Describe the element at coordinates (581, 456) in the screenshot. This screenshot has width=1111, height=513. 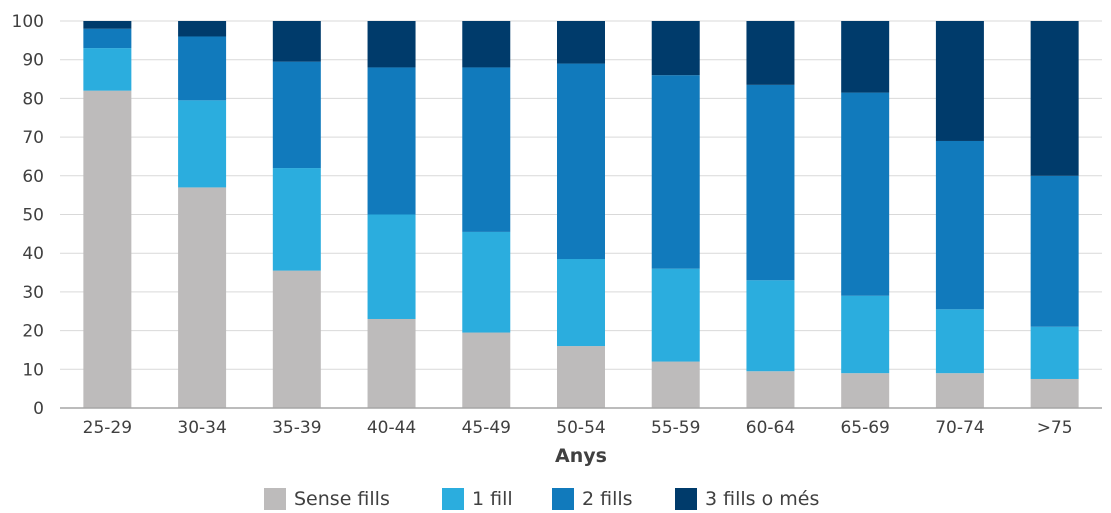
I see `x-axis-title: Anys` at that location.